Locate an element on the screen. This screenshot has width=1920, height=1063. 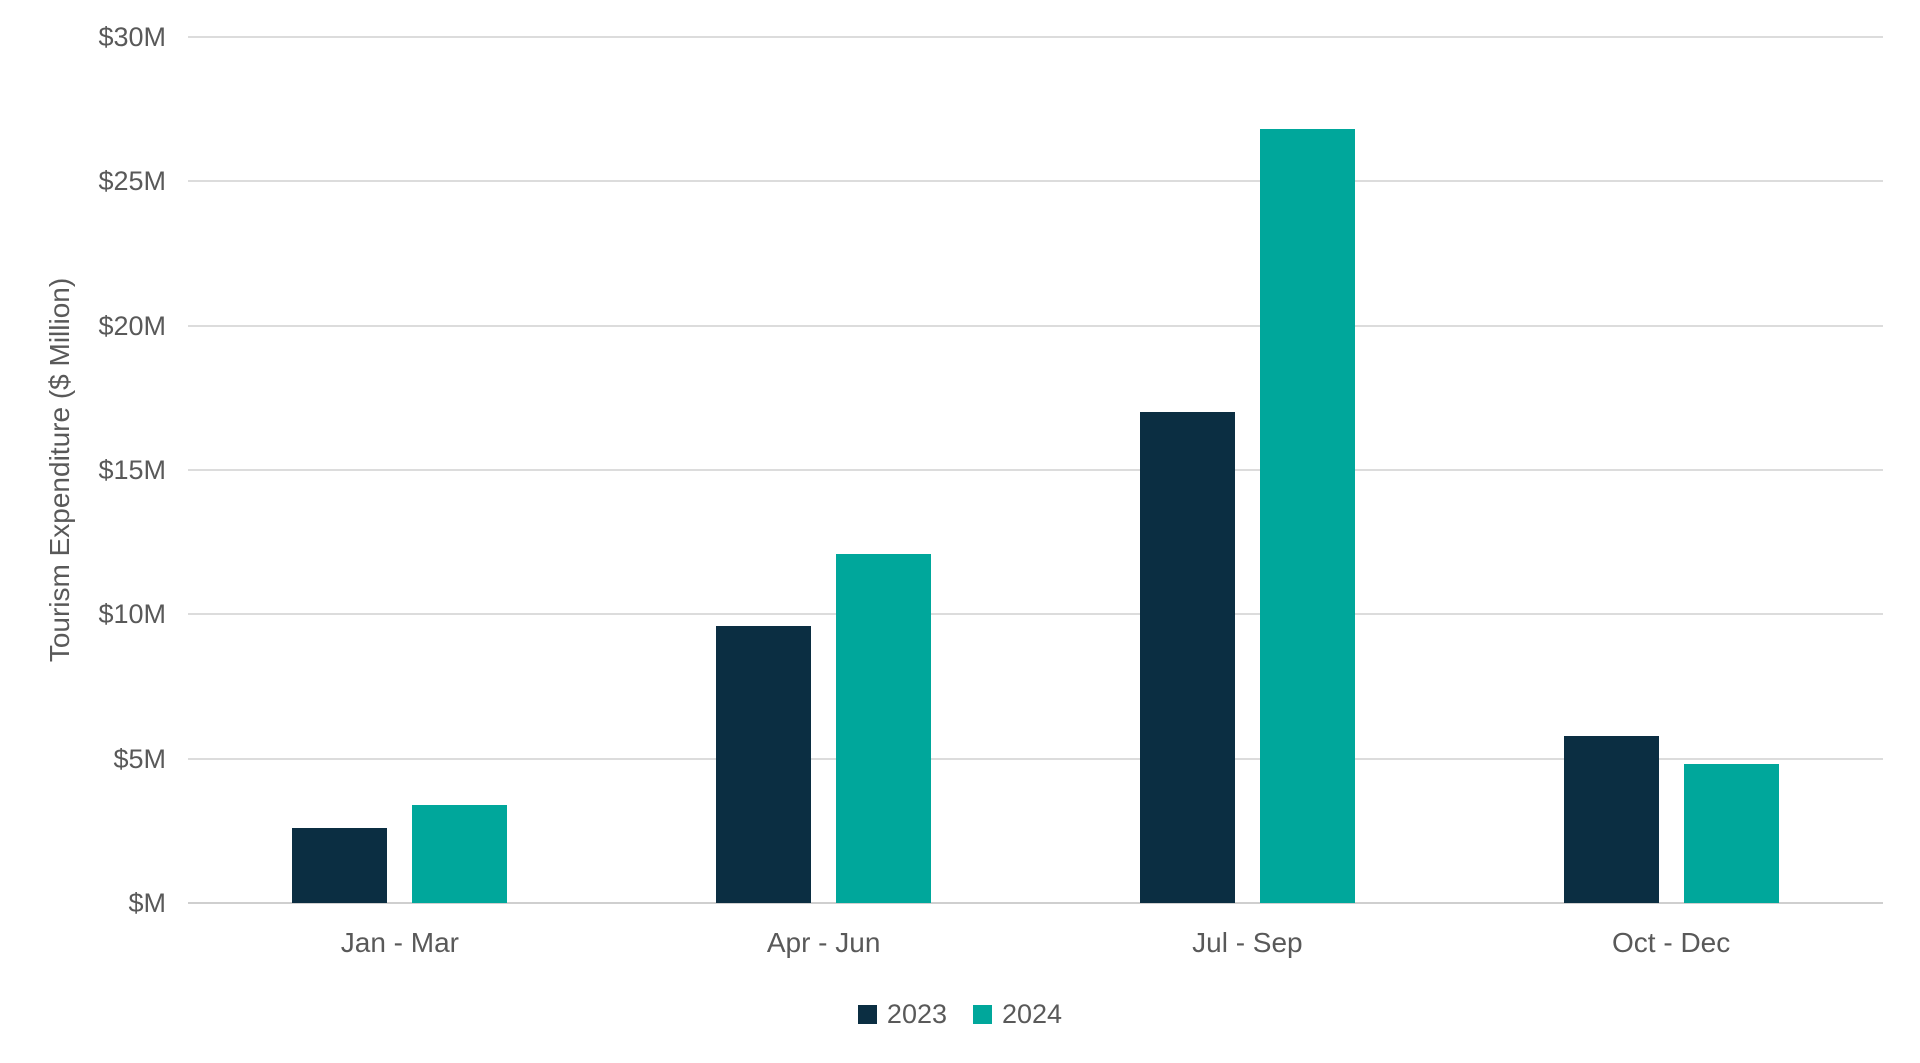
bar-2023-jan-mar is located at coordinates (340, 865).